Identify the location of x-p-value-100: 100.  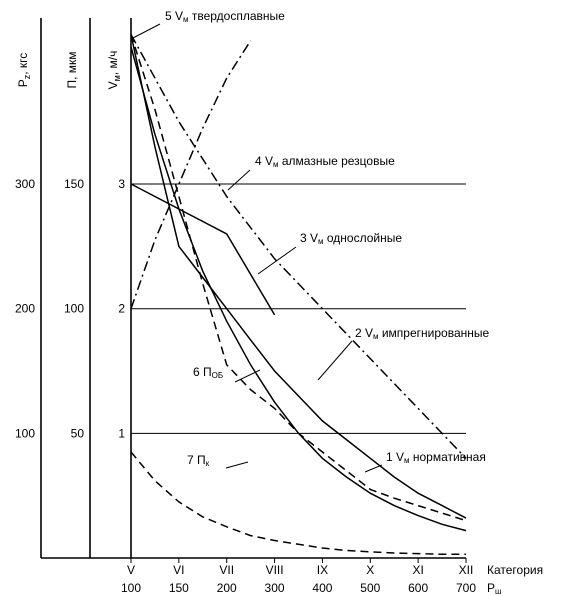
(131, 588).